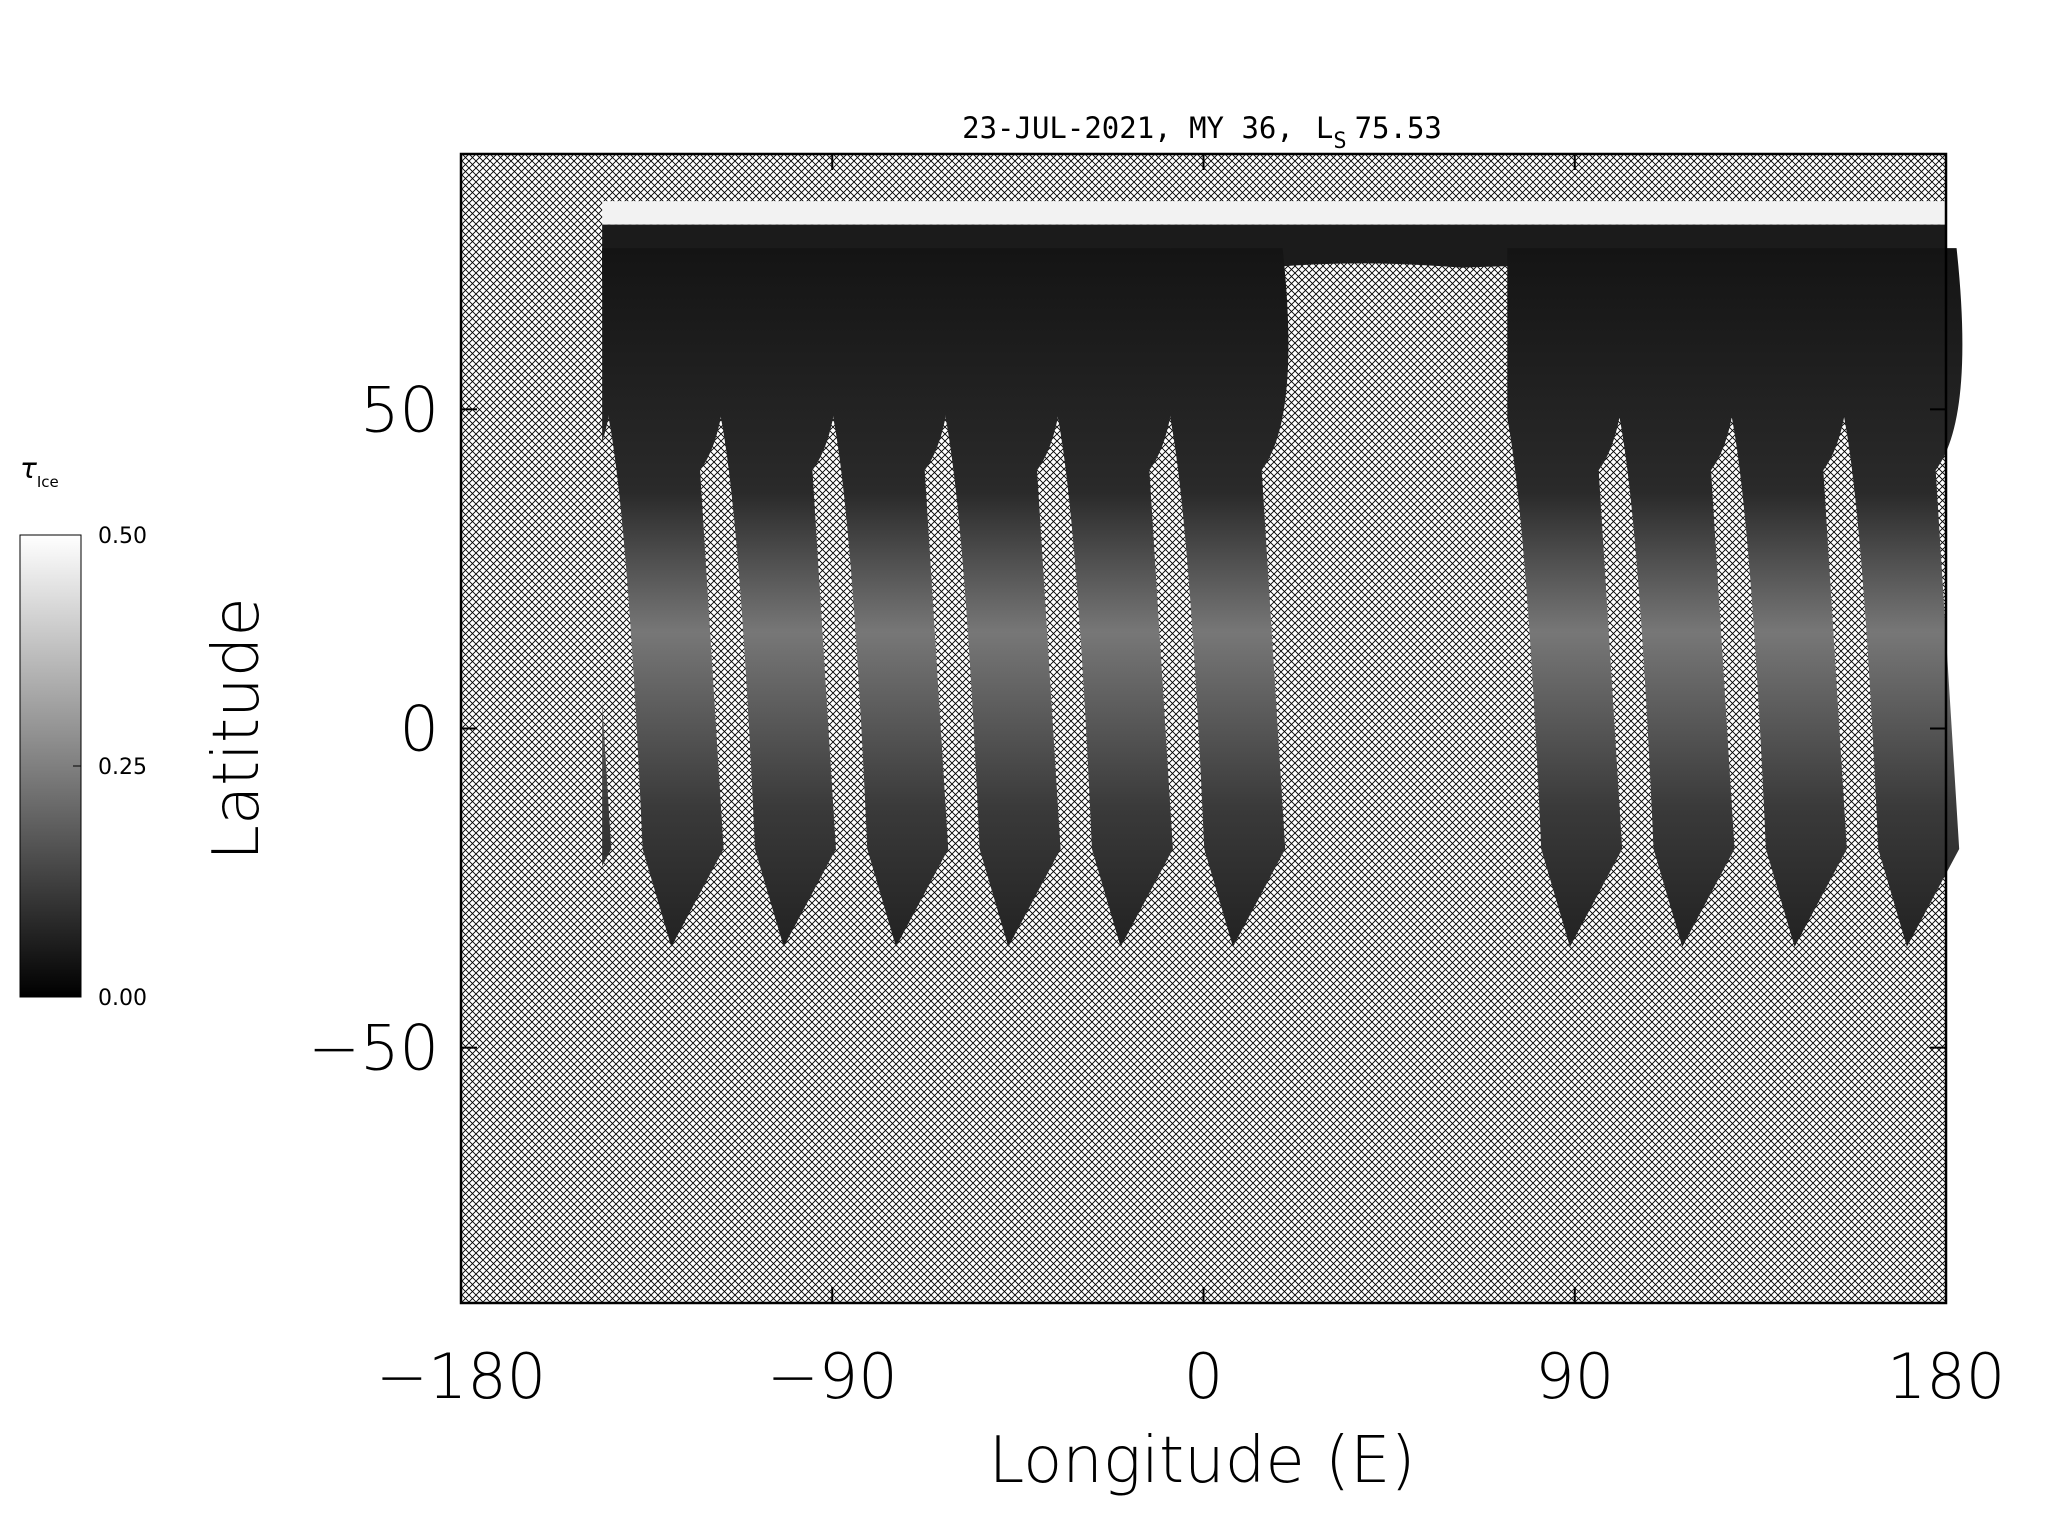 This screenshot has width=2048, height=1536. I want to click on x-tick-label: 90, so click(1574, 1376).